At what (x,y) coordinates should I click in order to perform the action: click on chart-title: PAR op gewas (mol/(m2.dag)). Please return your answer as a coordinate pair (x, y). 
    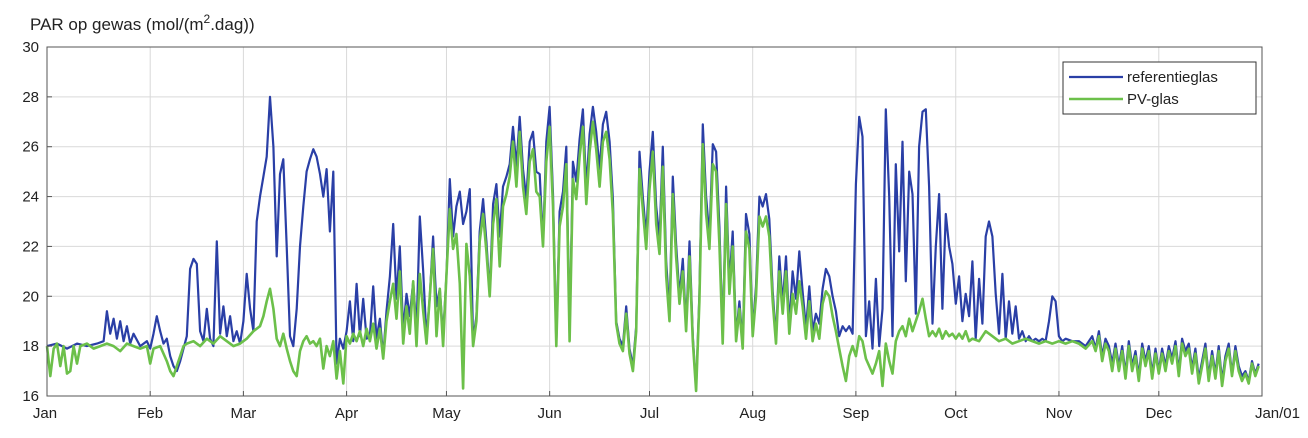
    Looking at the image, I should click on (142, 23).